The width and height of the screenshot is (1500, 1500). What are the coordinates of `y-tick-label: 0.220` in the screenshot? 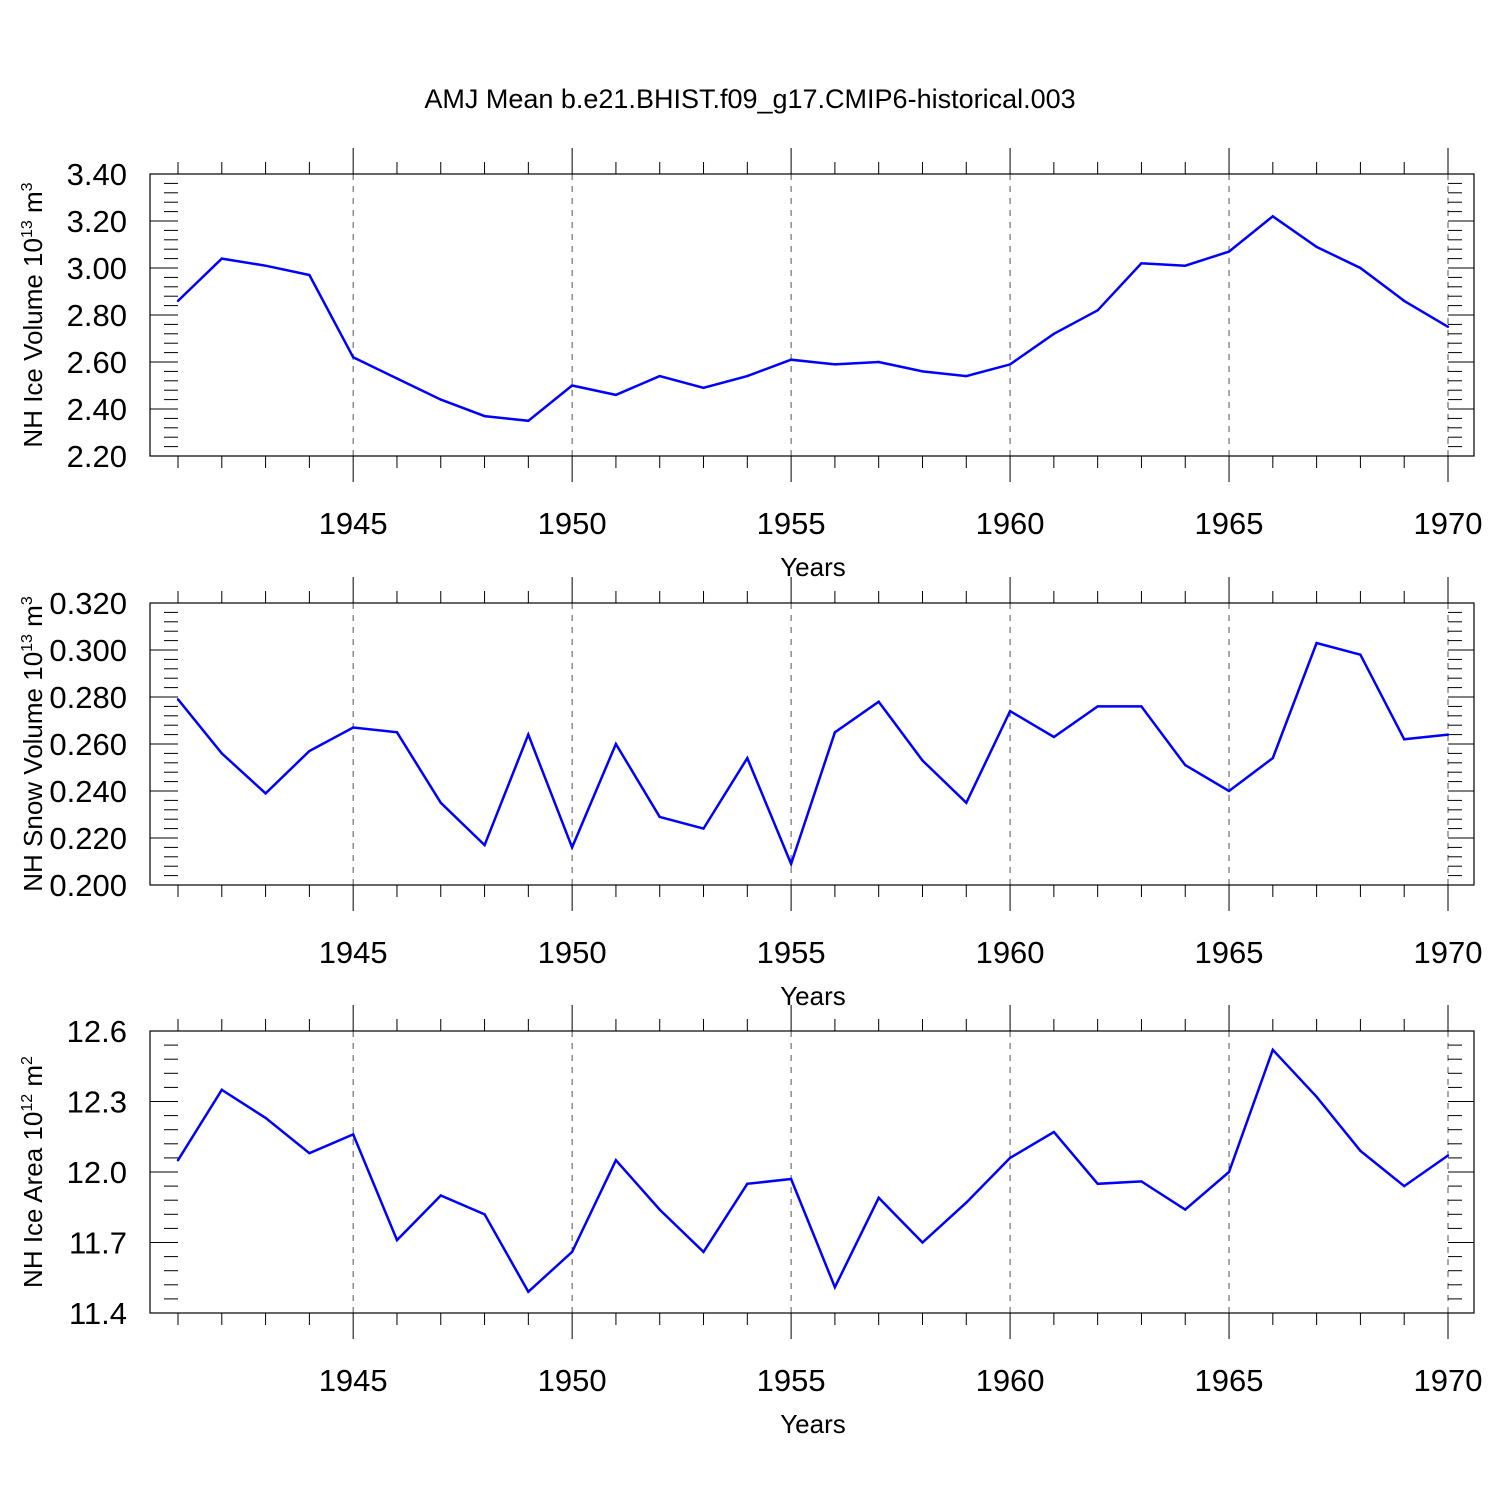 It's located at (88, 838).